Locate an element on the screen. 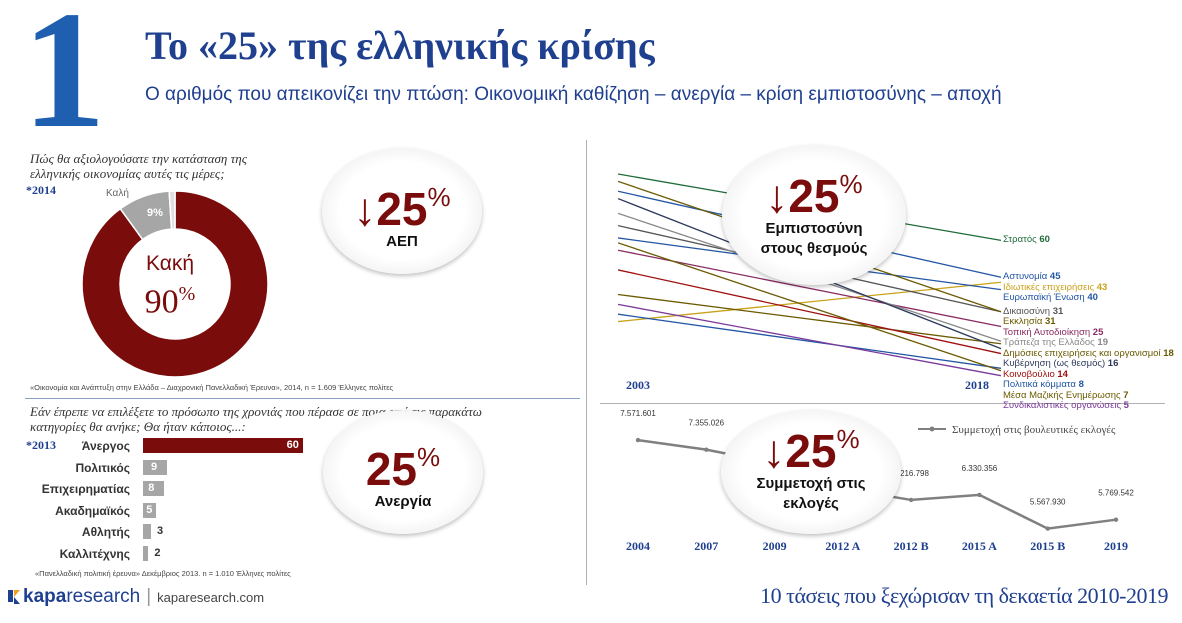  gdp-bubble: ↓25% ΑΕΠ is located at coordinates (402, 211).